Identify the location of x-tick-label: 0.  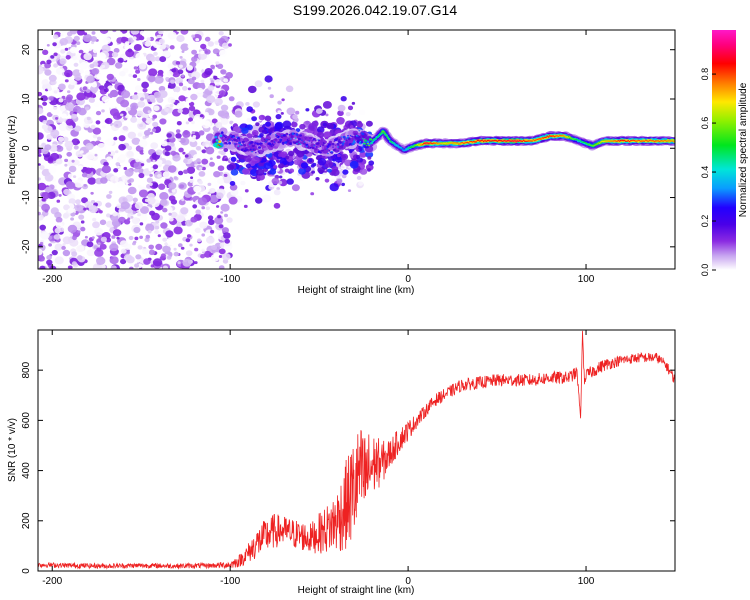
(408, 581).